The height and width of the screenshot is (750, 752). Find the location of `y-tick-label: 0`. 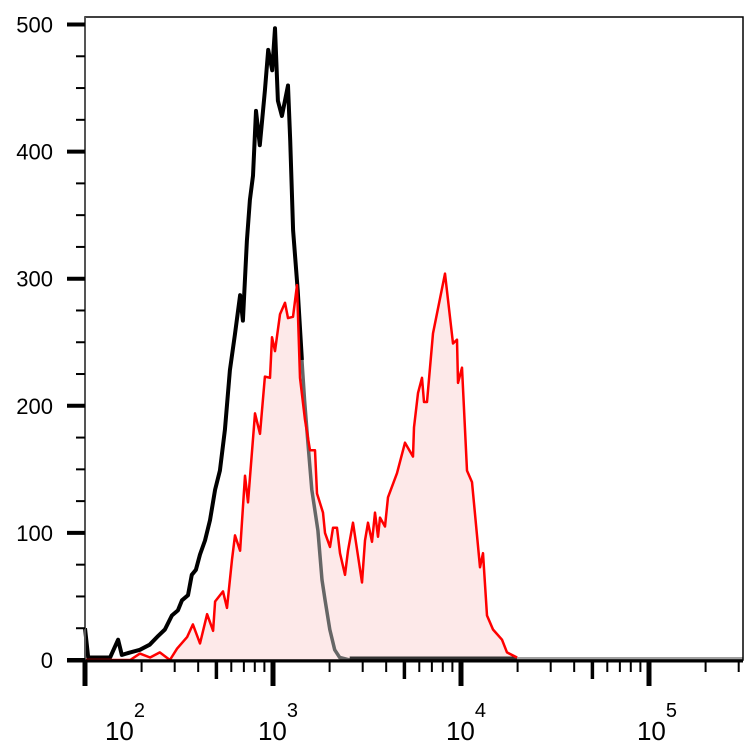

y-tick-label: 0 is located at coordinates (47, 660).